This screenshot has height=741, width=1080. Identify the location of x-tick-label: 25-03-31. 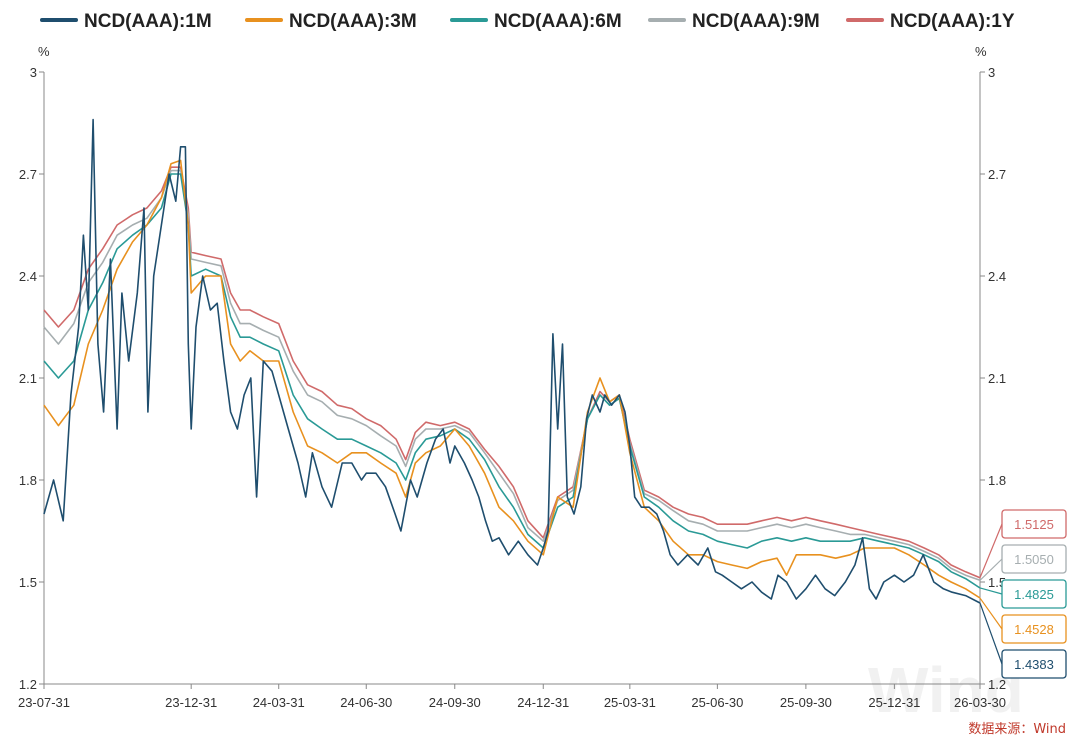
(630, 702).